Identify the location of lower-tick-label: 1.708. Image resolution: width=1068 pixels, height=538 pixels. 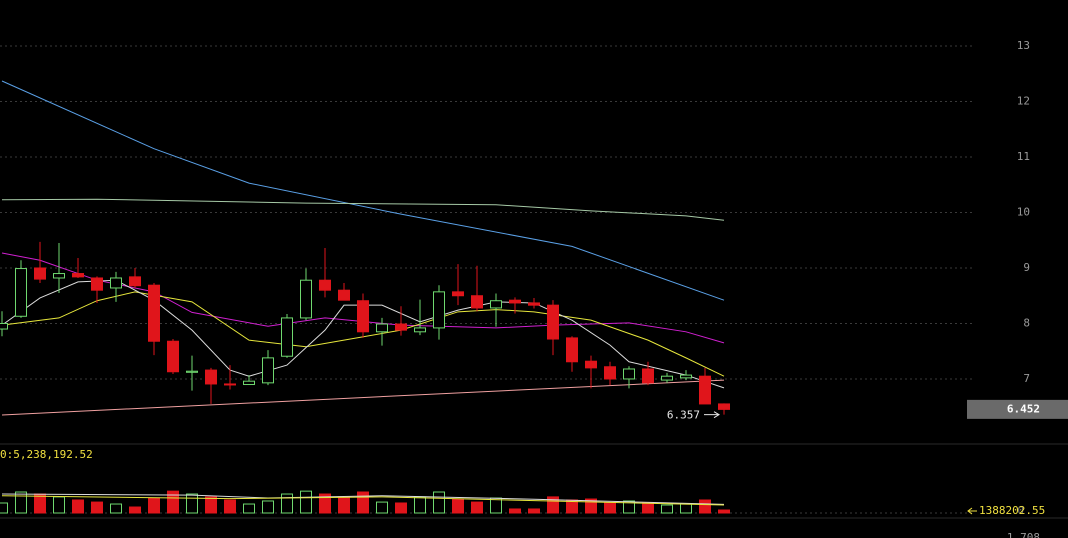
(1023, 534).